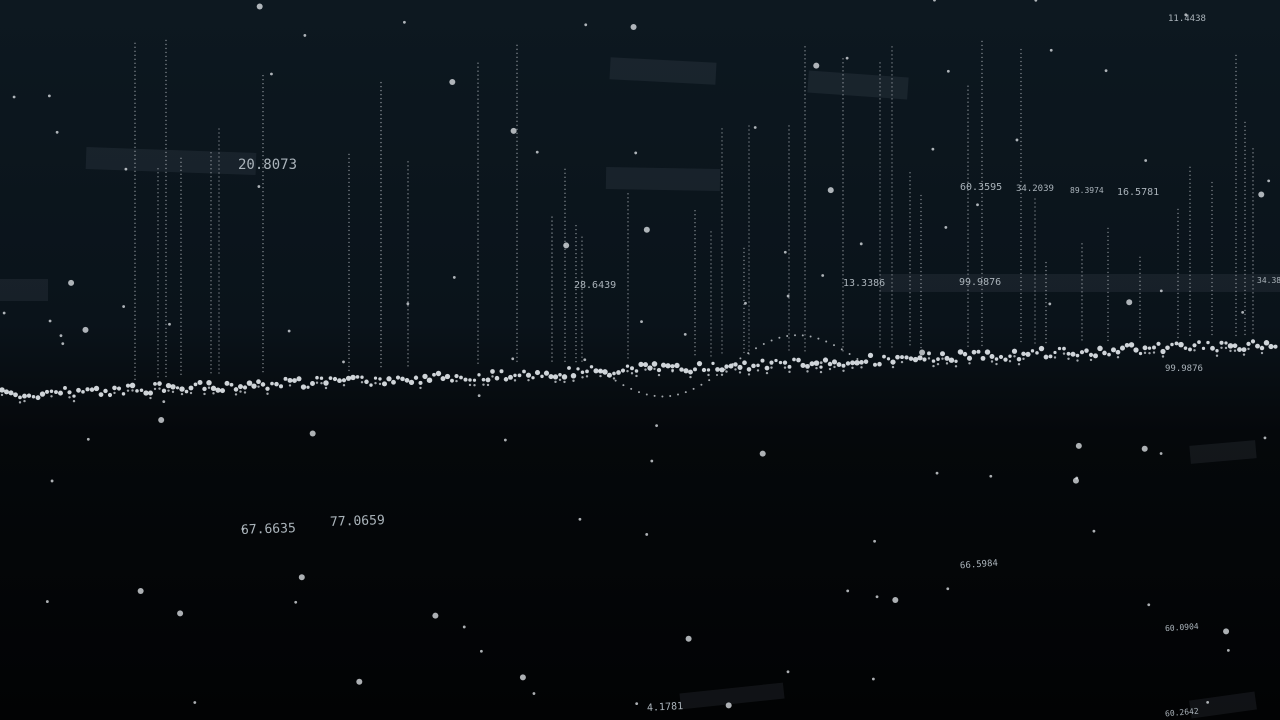  I want to click on value-label: 67.6635, so click(268, 529).